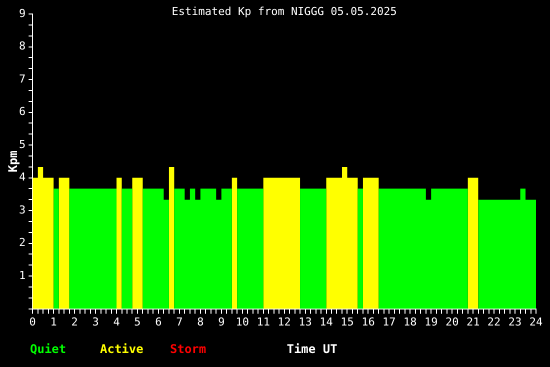 The width and height of the screenshot is (550, 367). Describe the element at coordinates (53, 321) in the screenshot. I see `x-tick-label: 1` at that location.